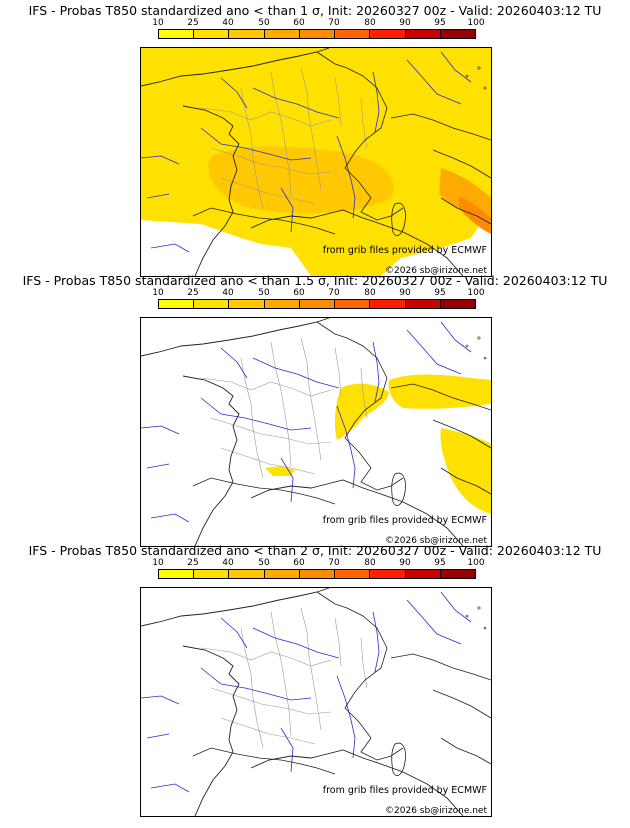  What do you see at coordinates (476, 23) in the screenshot?
I see `colorbar-tick-label: 100` at bounding box center [476, 23].